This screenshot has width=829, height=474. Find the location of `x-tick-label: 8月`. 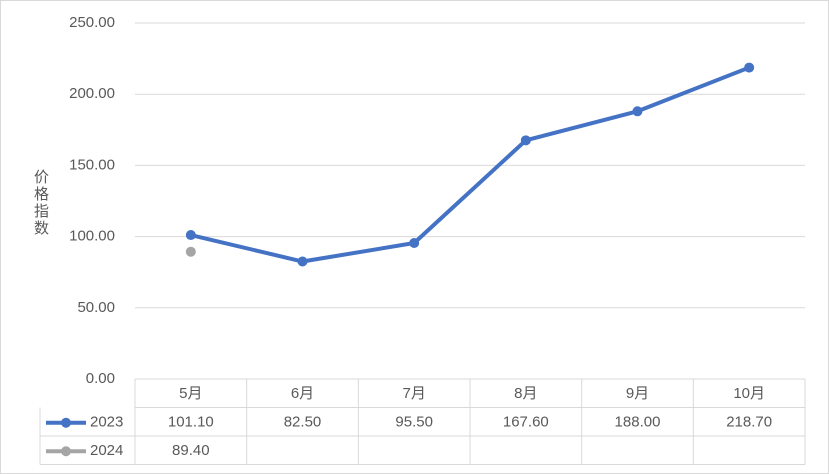

x-tick-label: 8月 is located at coordinates (525, 393).